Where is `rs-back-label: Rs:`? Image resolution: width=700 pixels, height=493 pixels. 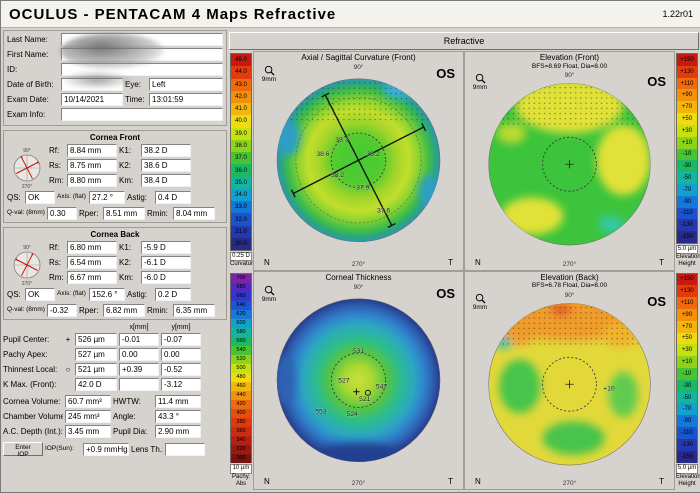 rs-back-label: Rs: is located at coordinates (55, 262).